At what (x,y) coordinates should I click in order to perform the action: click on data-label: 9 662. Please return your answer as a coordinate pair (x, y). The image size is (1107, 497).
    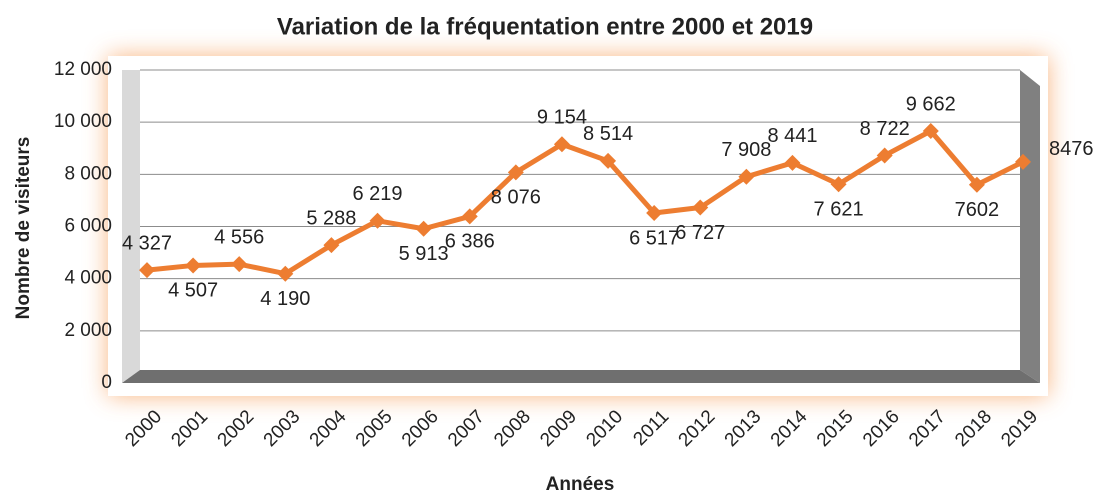
    Looking at the image, I should click on (931, 104).